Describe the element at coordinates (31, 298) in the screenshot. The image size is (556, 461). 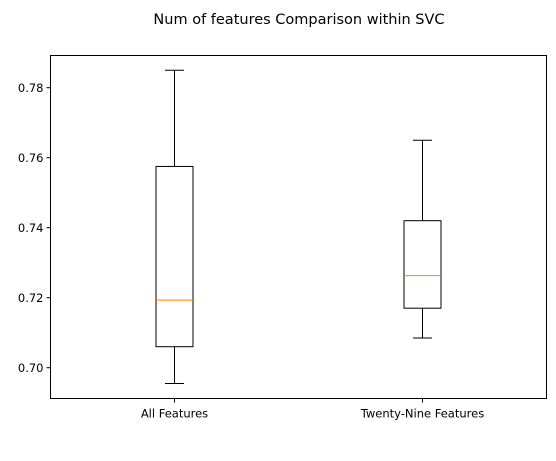
I see `y-tick-label: 0.72` at that location.